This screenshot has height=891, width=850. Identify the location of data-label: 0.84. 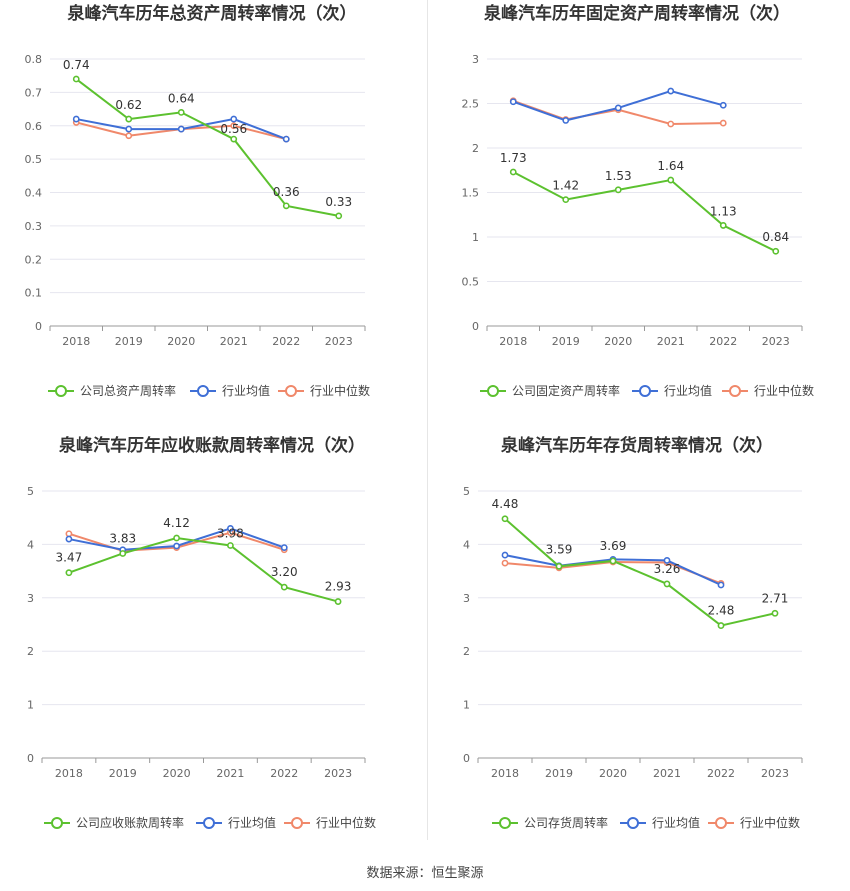
(775, 237).